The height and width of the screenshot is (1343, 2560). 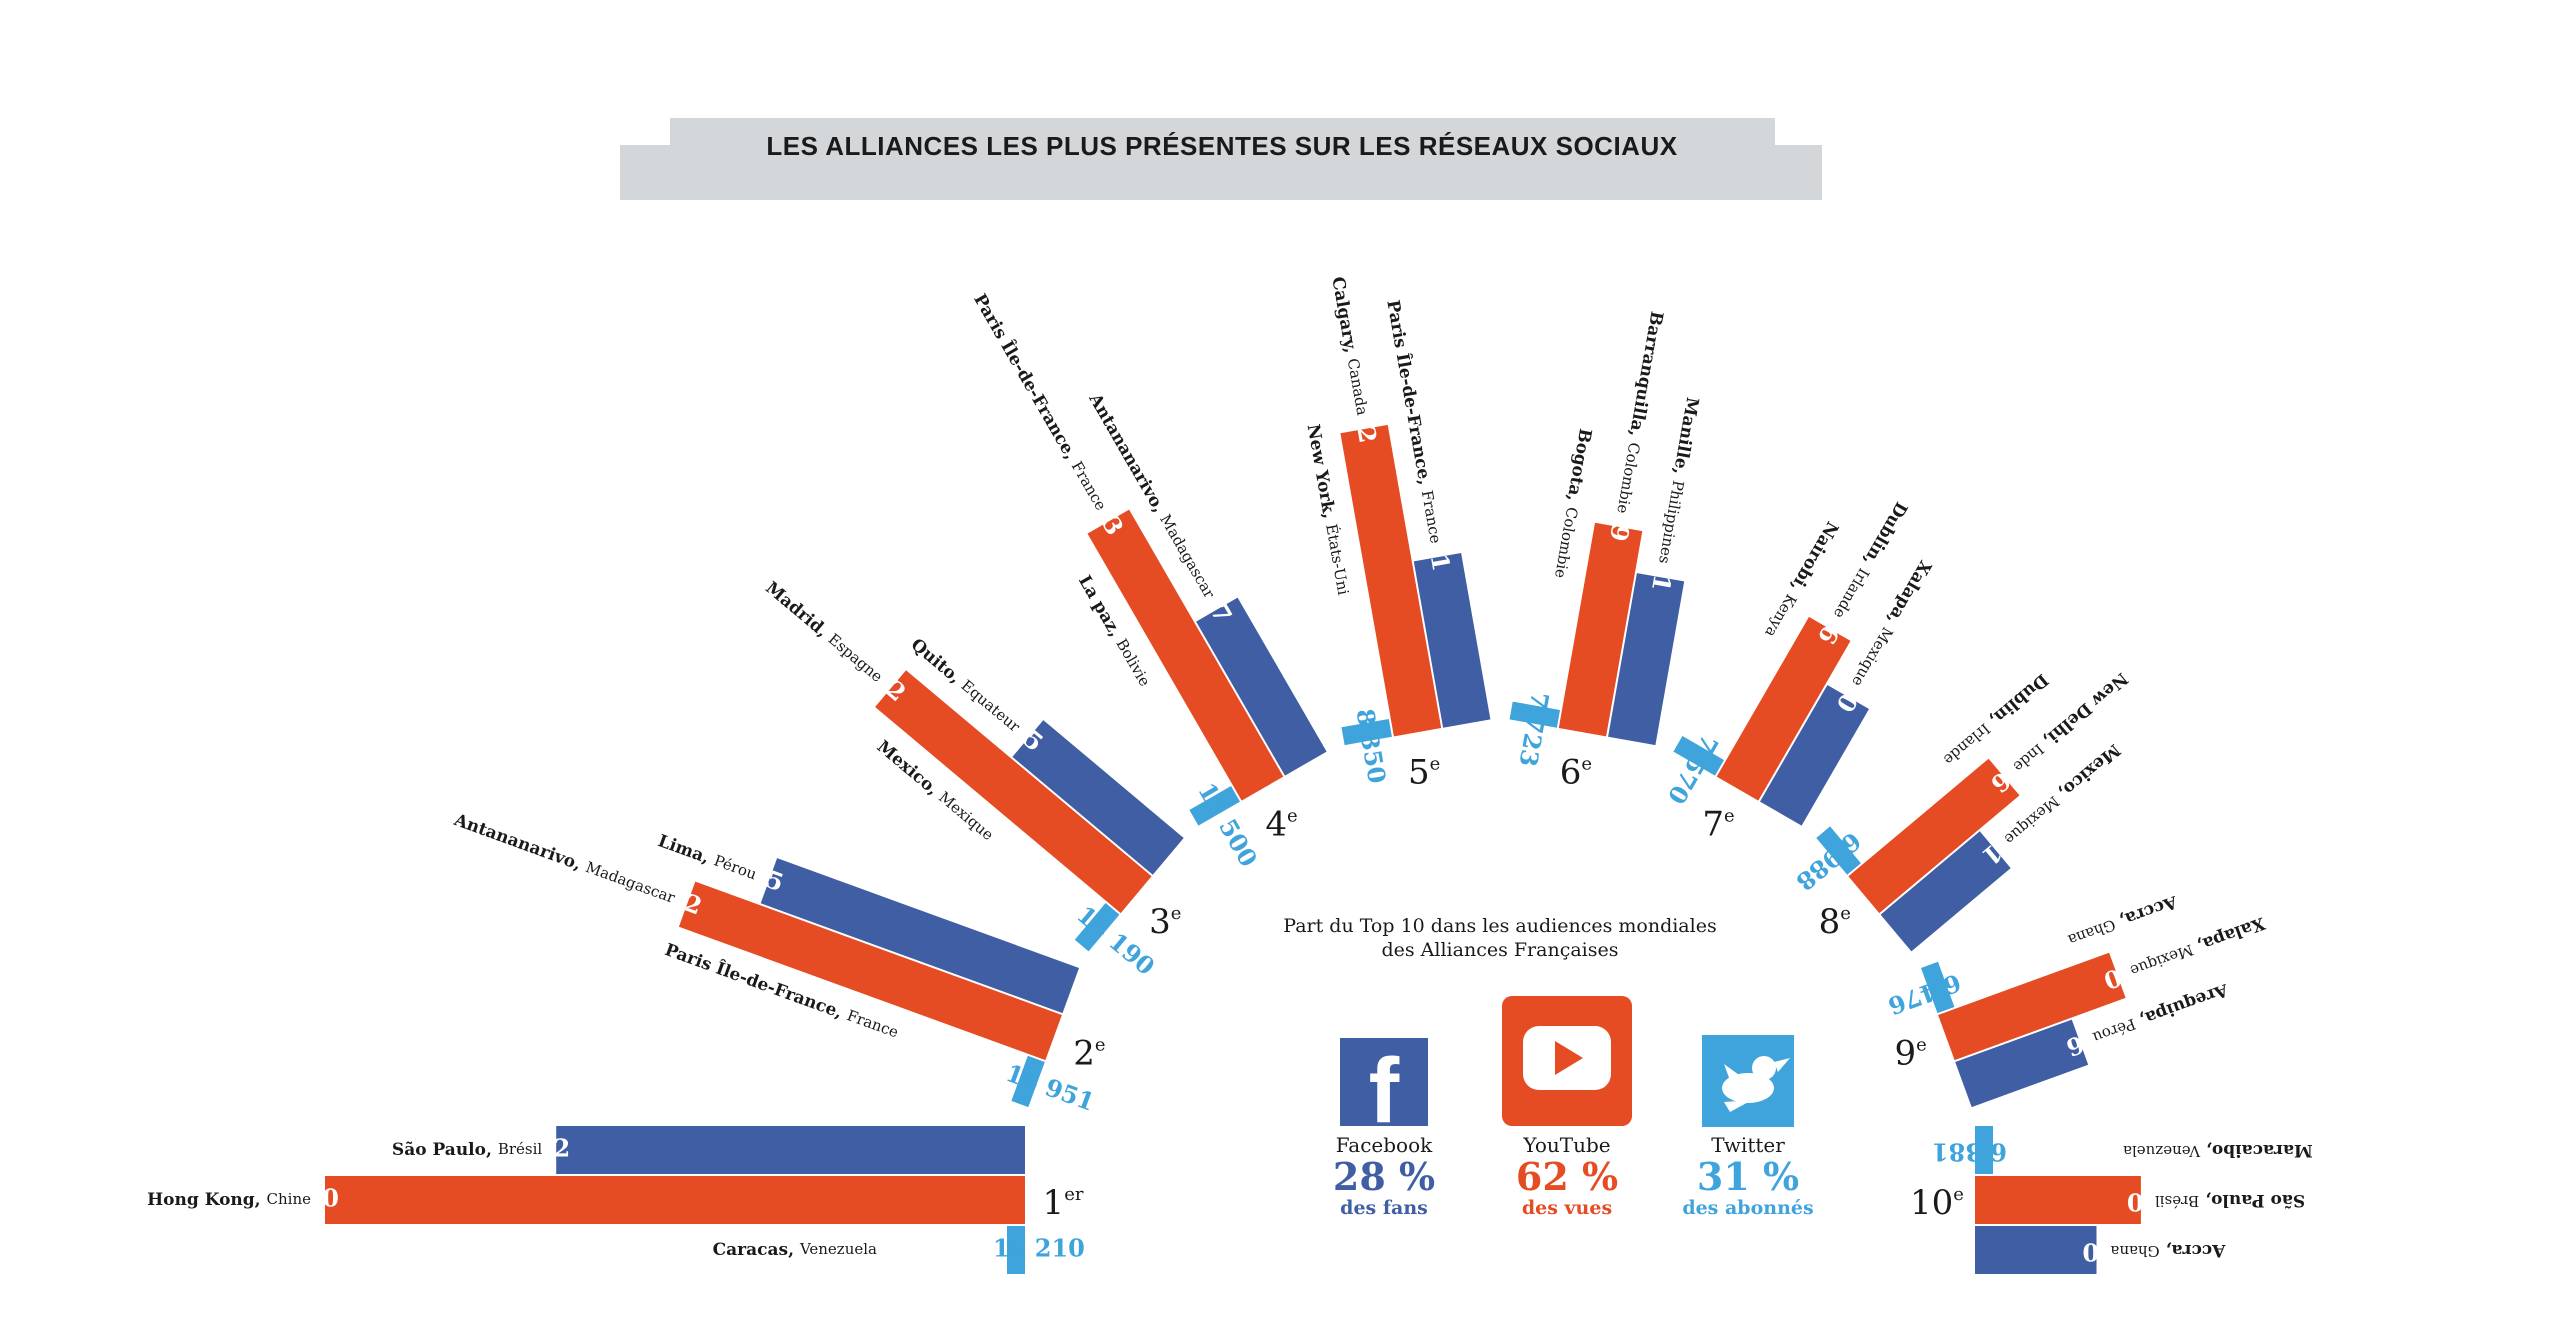 I want to click on rank-label: 8e, so click(x=1835, y=922).